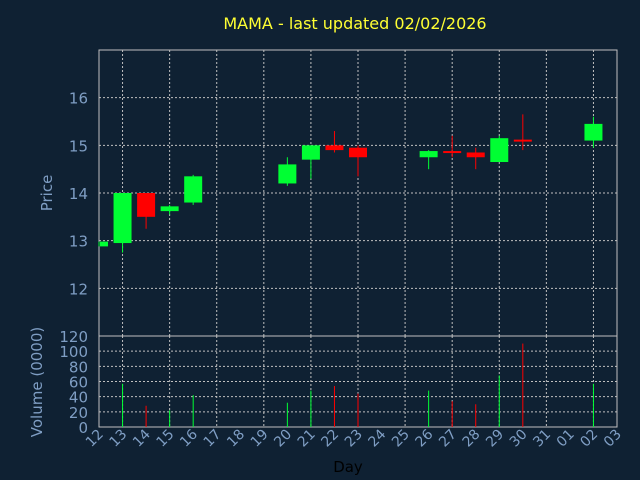 This screenshot has width=640, height=480. I want to click on volume-axis-label: Volume (0000), so click(37, 382).